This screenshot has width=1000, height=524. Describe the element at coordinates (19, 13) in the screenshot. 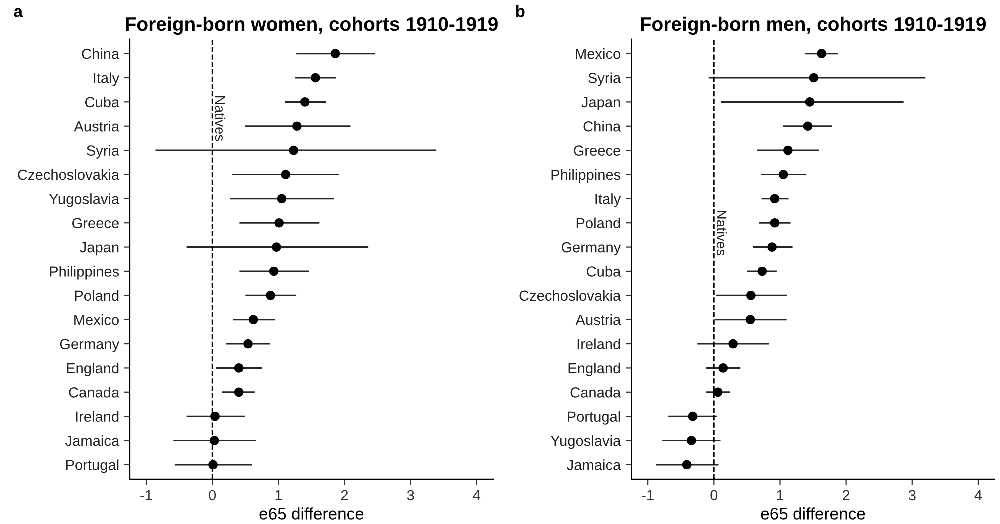

I see `text: a` at that location.